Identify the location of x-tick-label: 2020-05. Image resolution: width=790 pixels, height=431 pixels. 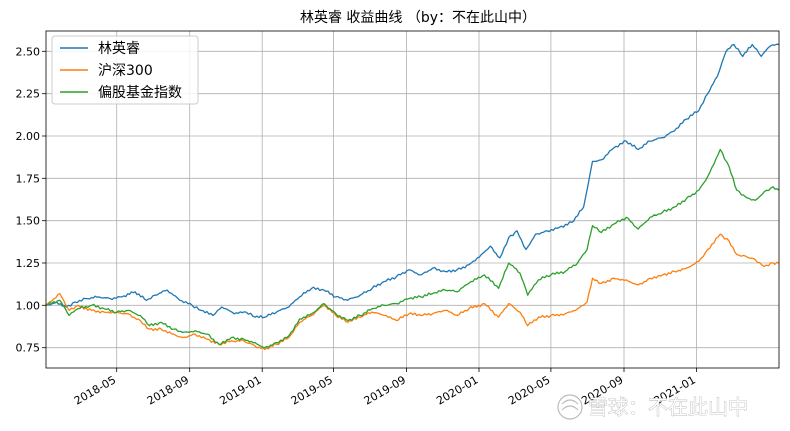
(529, 390).